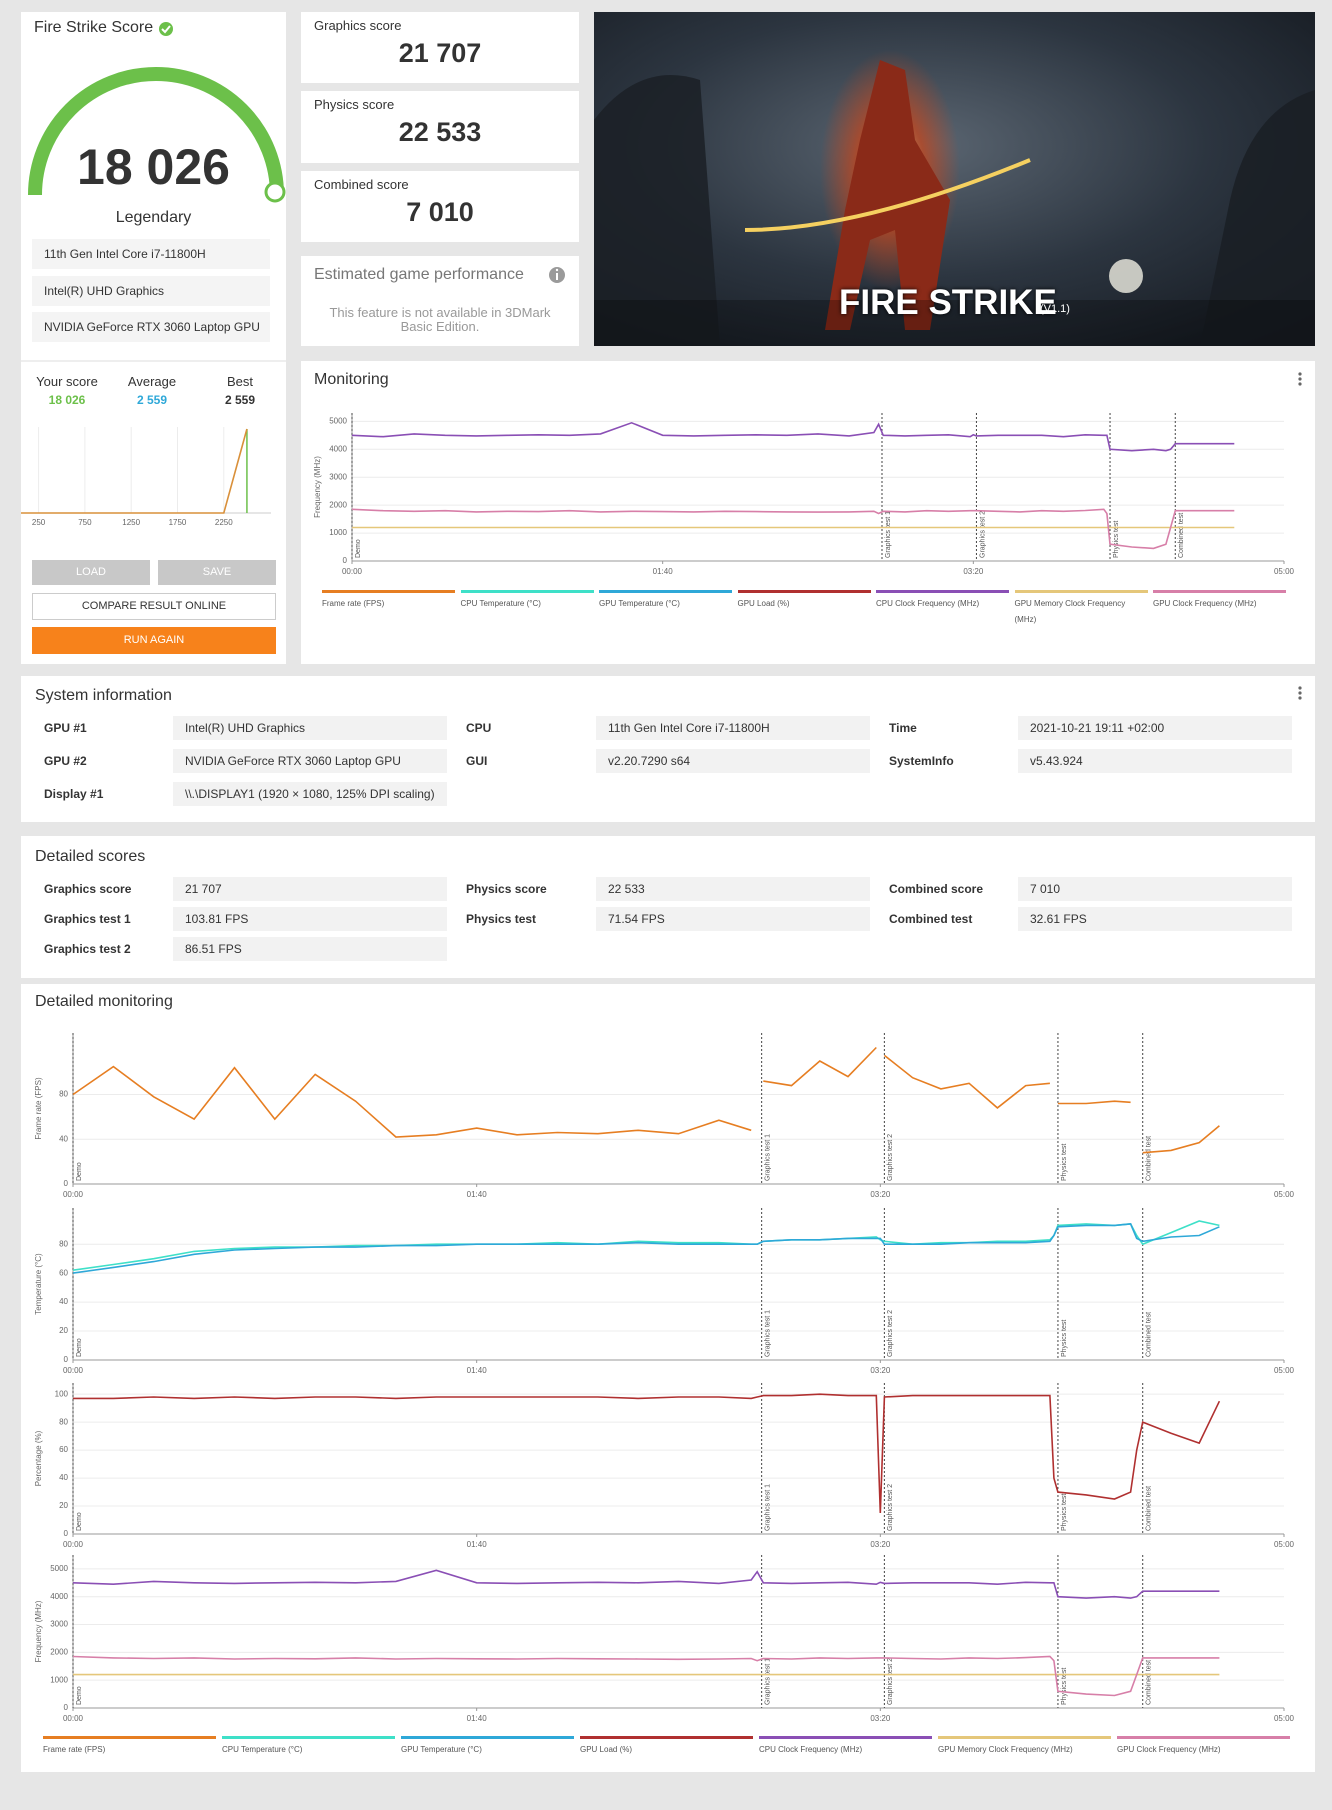  What do you see at coordinates (67, 381) in the screenshot?
I see `comparison-label: Your score` at bounding box center [67, 381].